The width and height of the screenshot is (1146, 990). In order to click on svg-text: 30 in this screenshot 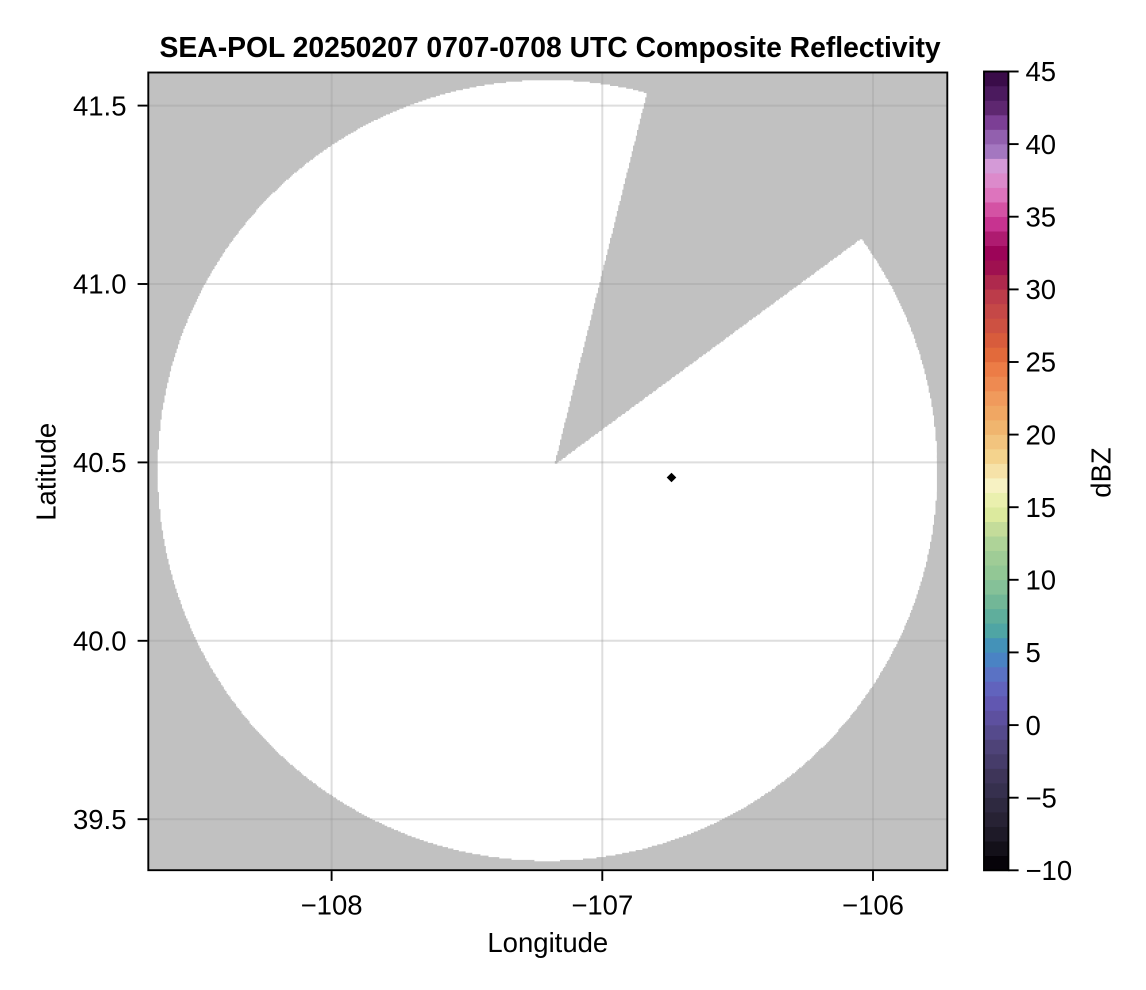, I will do `click(1041, 289)`.